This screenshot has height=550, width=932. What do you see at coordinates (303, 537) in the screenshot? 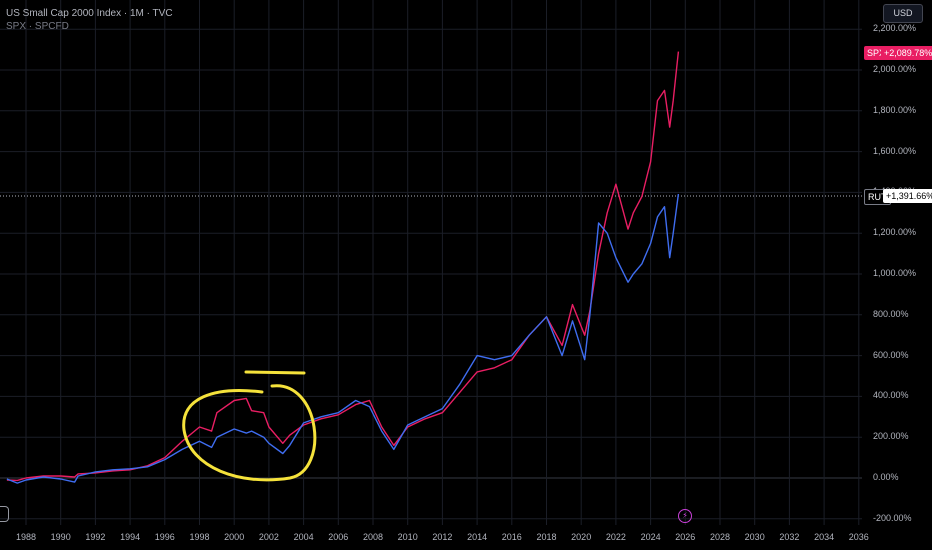
I see `x-tick-label: 2004` at bounding box center [303, 537].